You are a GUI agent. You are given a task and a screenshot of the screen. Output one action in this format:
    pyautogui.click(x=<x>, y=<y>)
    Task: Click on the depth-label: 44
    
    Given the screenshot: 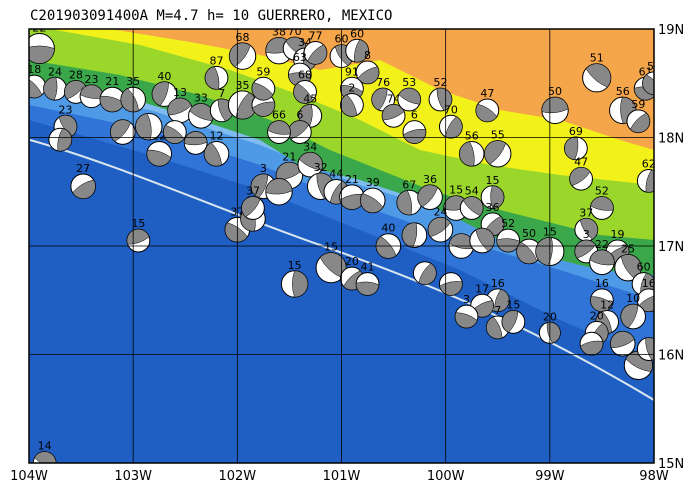 What is the action you would take?
    pyautogui.click(x=336, y=173)
    